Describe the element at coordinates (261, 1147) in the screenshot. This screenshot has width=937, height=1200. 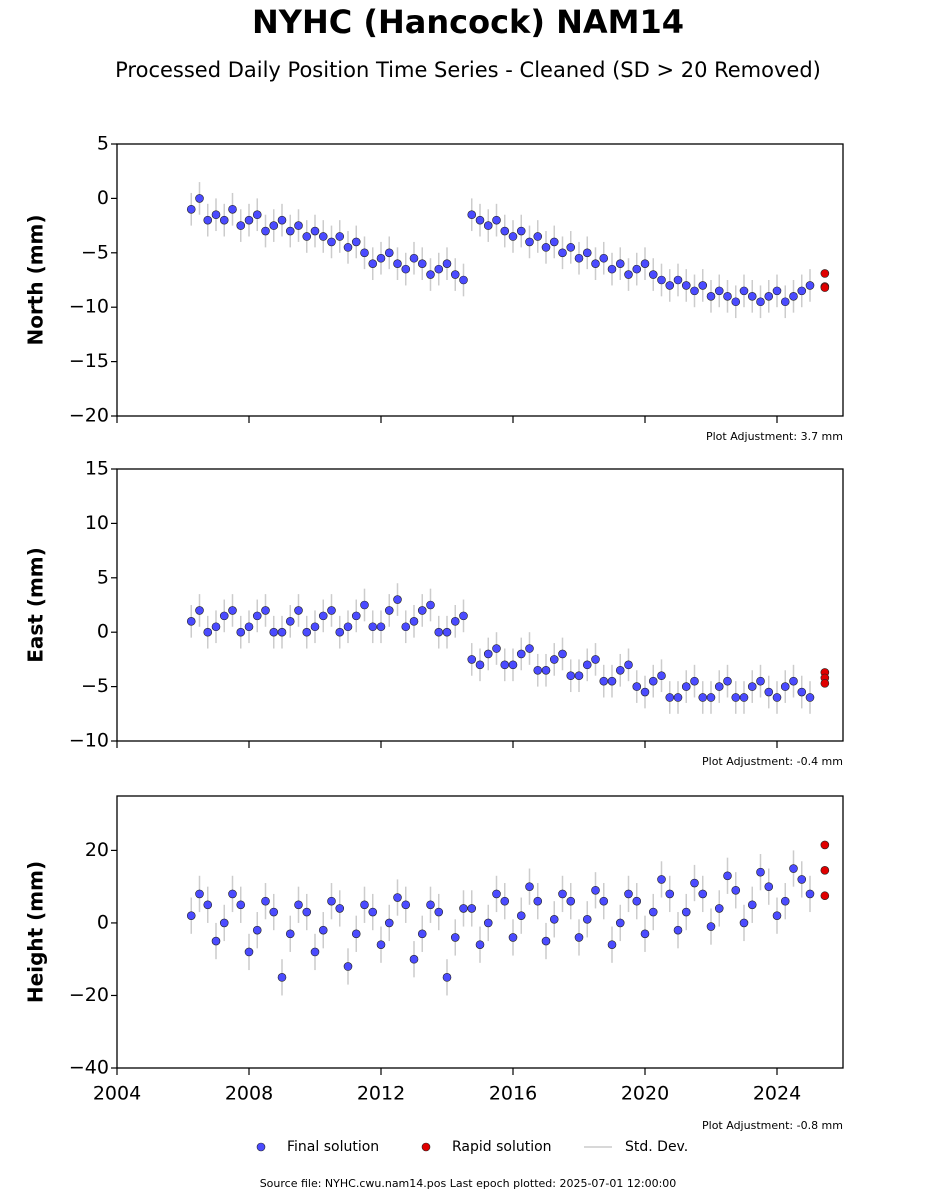
I see `legend-marker` at that location.